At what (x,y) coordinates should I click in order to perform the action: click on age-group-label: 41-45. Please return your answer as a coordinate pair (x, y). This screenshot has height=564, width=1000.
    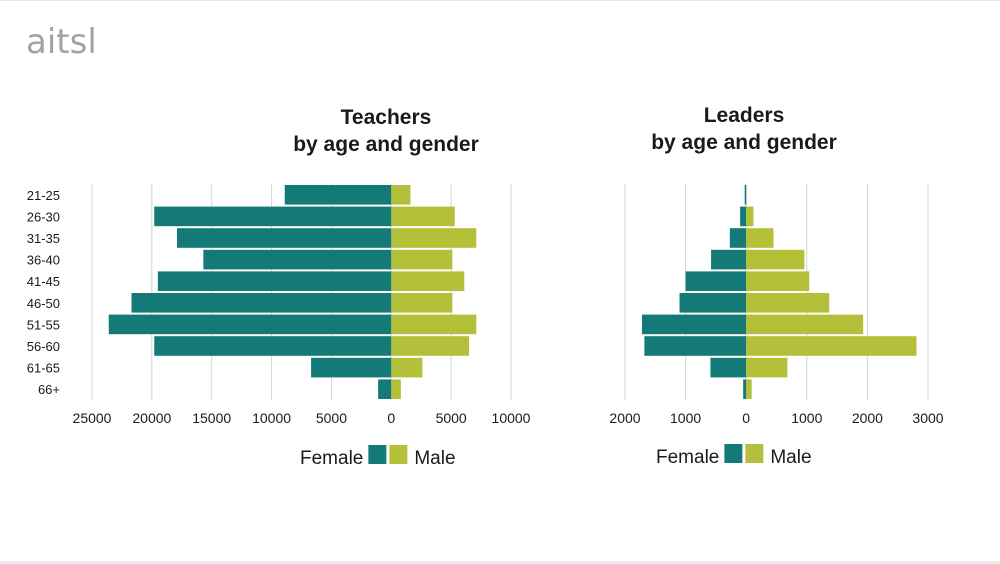
    Looking at the image, I should click on (43, 281).